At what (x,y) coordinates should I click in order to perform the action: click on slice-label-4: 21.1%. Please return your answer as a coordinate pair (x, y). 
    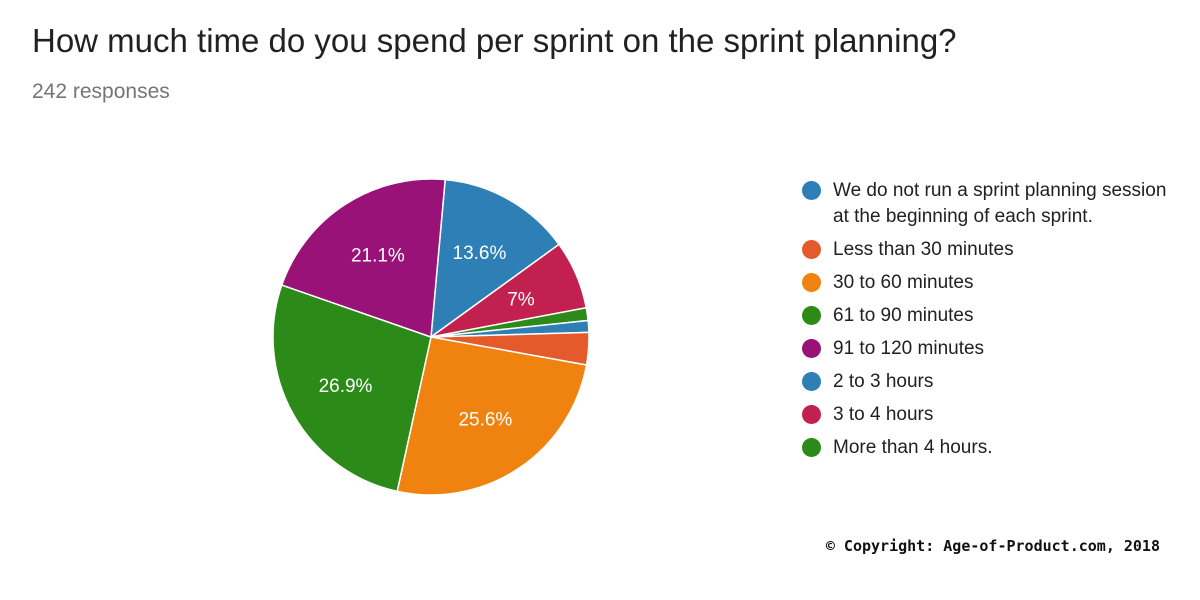
    Looking at the image, I should click on (378, 256).